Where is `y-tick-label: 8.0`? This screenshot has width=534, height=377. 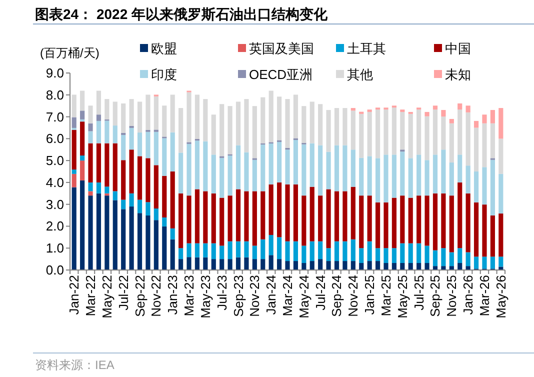 y-tick-label: 8.0 is located at coordinates (55, 94).